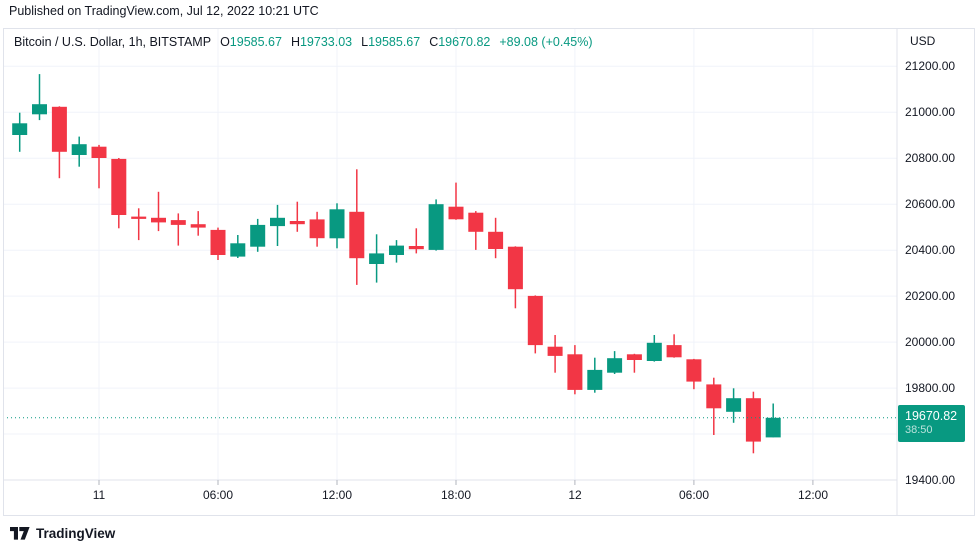 This screenshot has width=979, height=555. Describe the element at coordinates (930, 204) in the screenshot. I see `price-tick-label: 20600.00` at that location.